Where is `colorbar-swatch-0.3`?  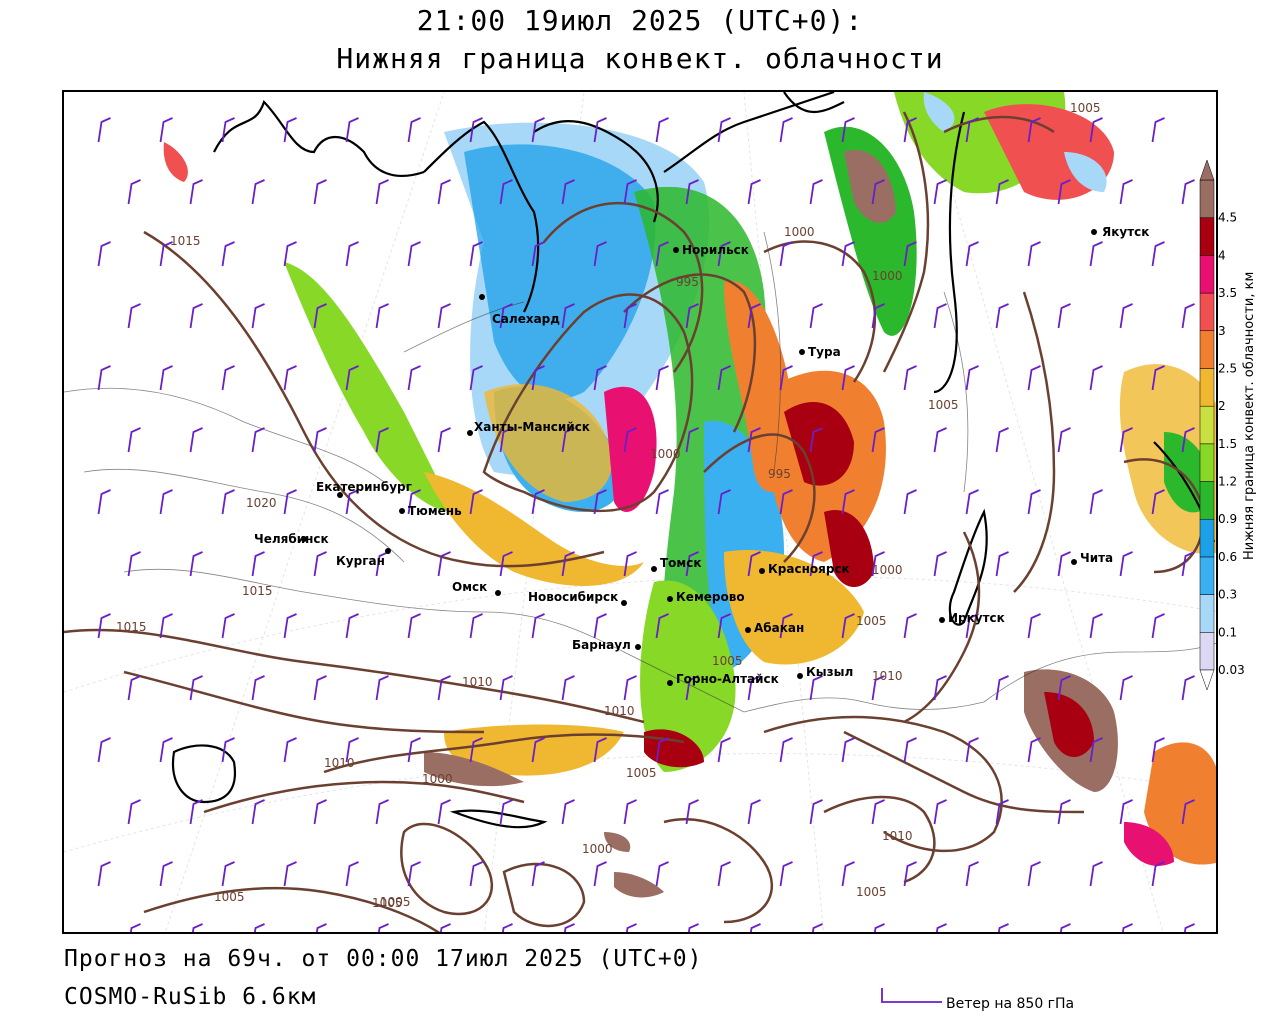 colorbar-swatch-0.3 is located at coordinates (1207, 575).